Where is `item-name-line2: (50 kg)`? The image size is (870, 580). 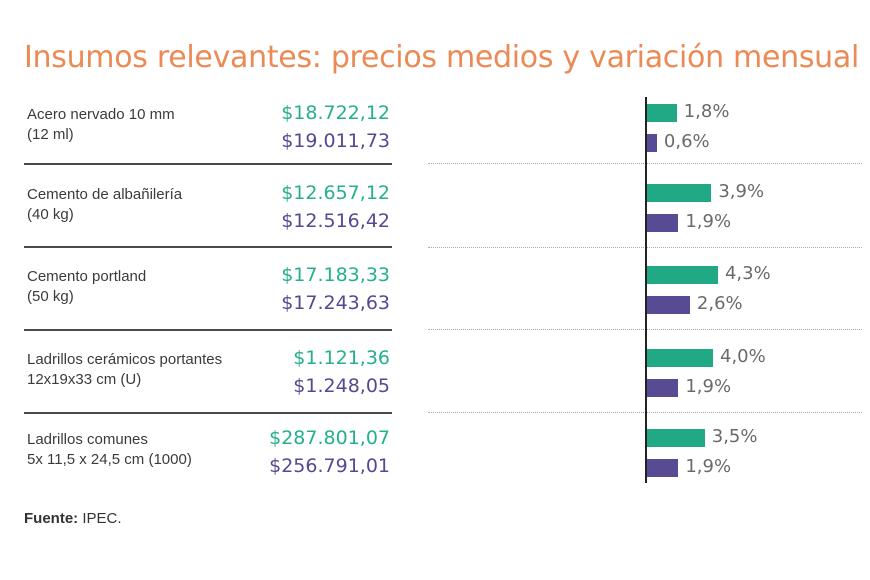
item-name-line2: (50 kg) is located at coordinates (50, 296).